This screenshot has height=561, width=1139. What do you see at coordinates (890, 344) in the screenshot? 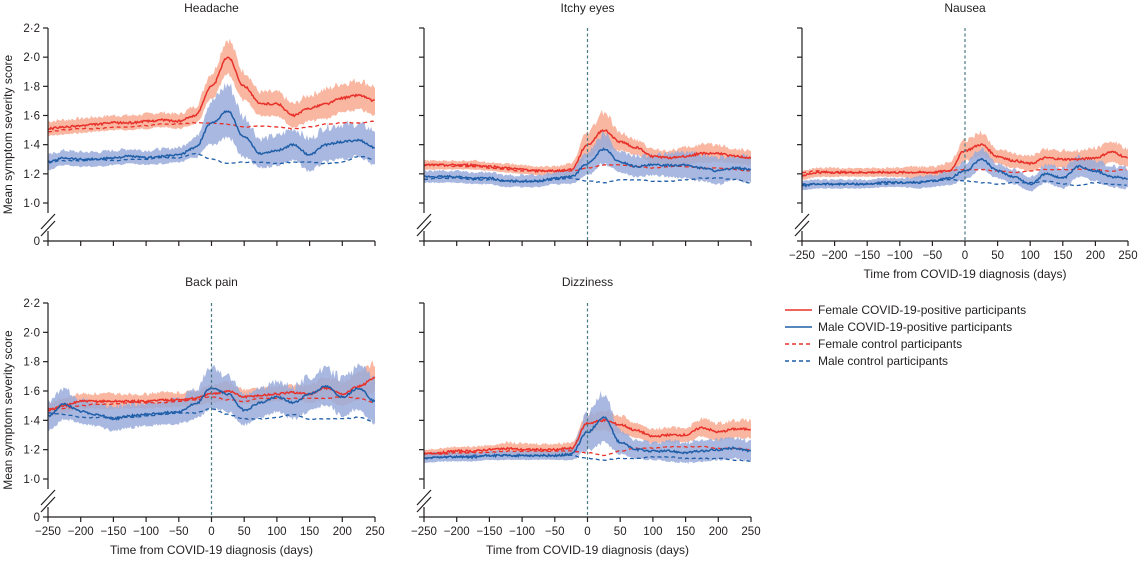
I see `legend-label-female-ctl: Female control participants` at bounding box center [890, 344].